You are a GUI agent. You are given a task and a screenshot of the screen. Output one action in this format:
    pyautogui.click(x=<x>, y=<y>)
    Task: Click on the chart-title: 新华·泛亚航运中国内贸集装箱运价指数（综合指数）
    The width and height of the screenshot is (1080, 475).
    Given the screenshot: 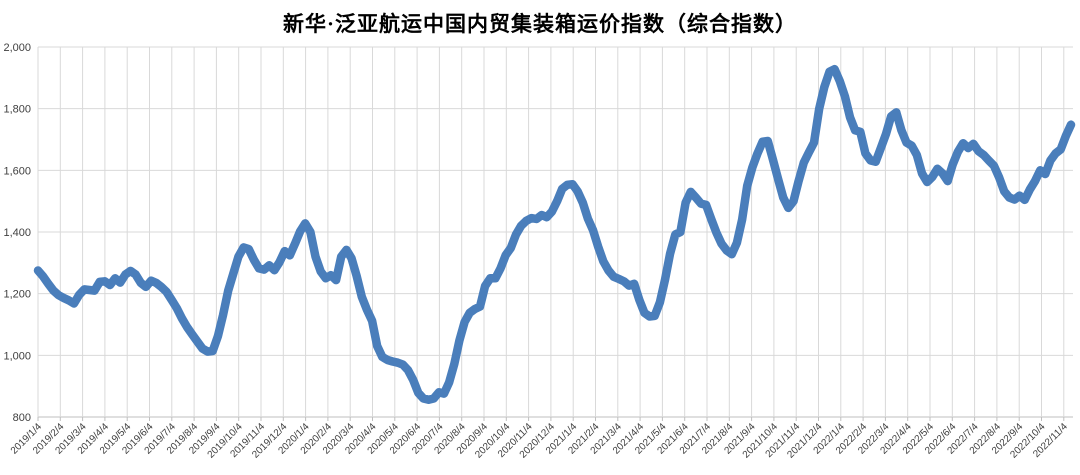 What is the action you would take?
    pyautogui.click(x=539, y=24)
    